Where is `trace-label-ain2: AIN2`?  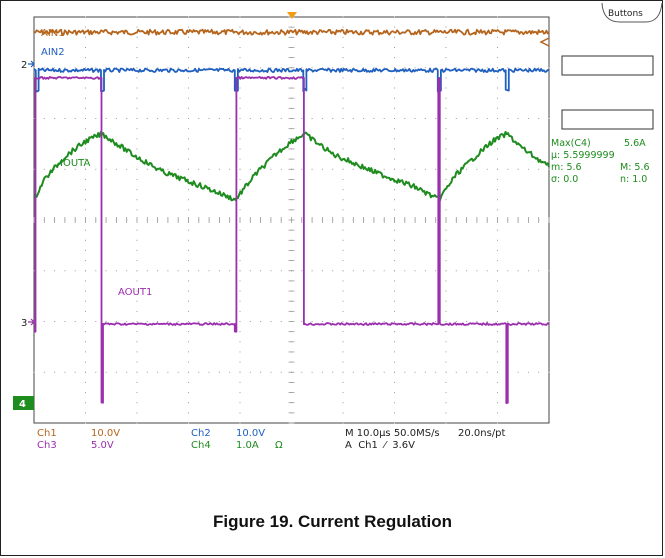
trace-label-ain2: AIN2 is located at coordinates (53, 52).